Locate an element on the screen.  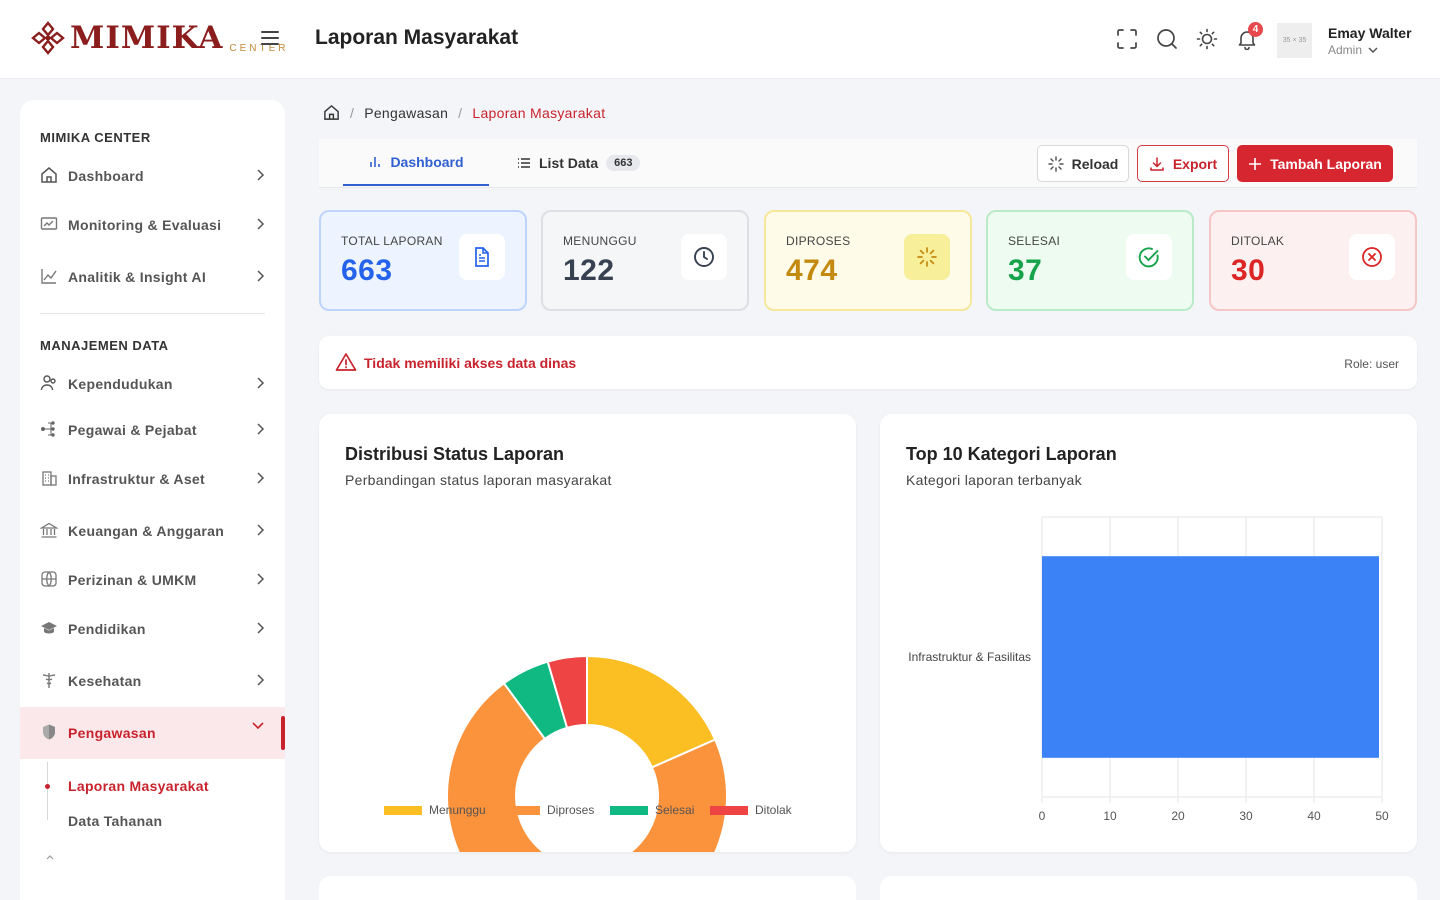
user-role-dropdown: Admin is located at coordinates (1353, 50).